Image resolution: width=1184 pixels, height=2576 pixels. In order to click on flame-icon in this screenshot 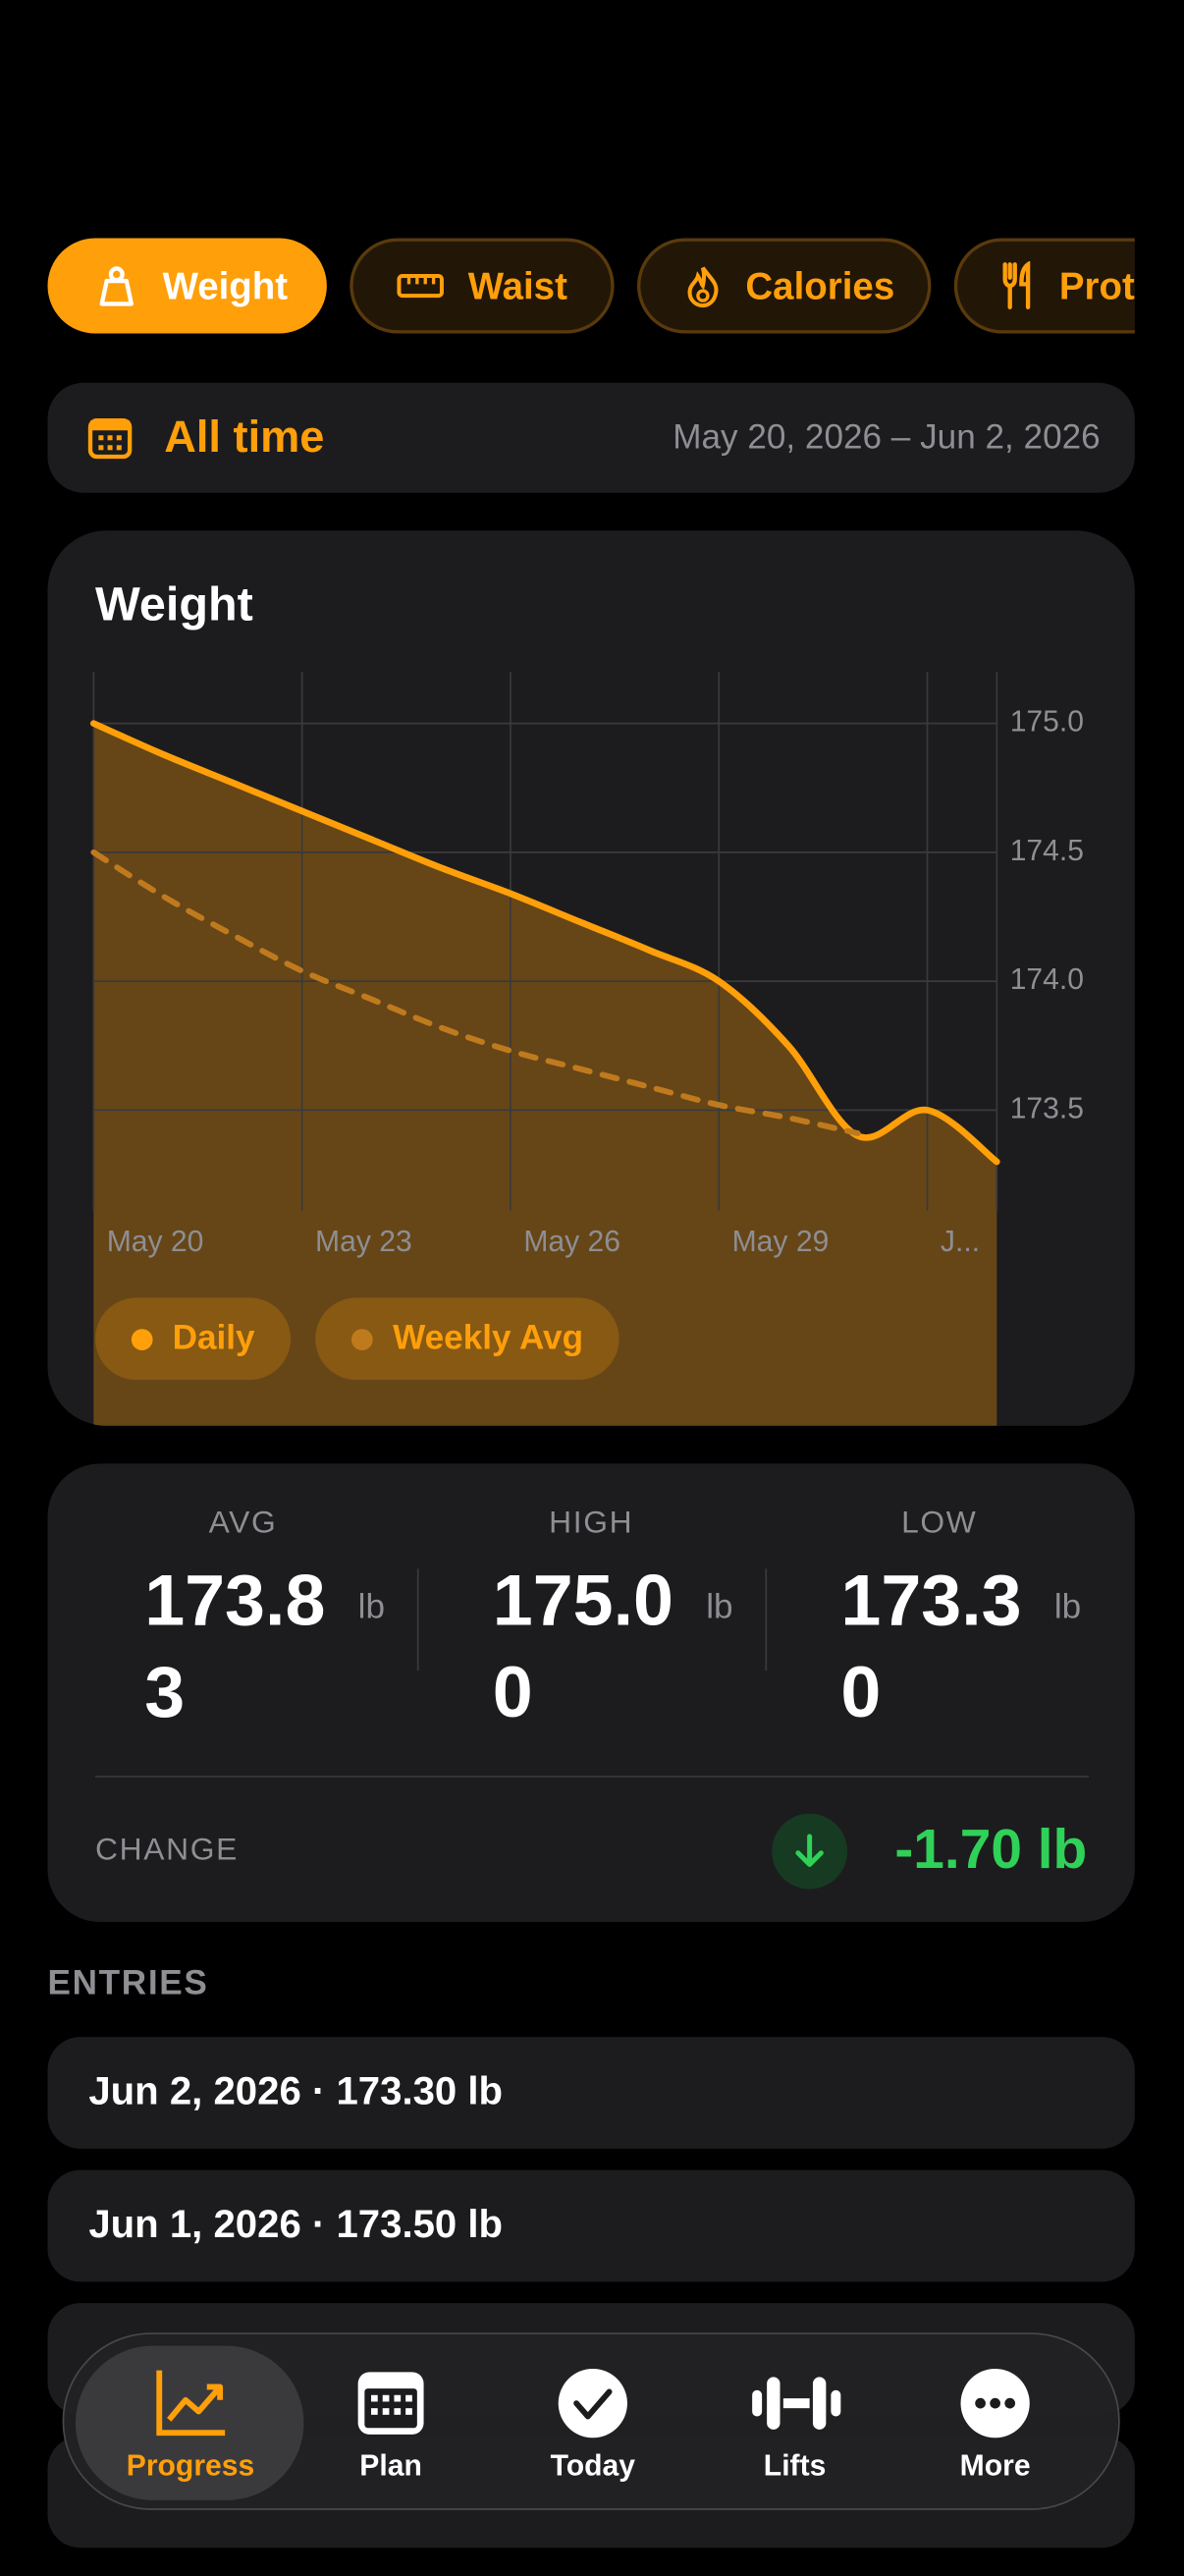, I will do `click(703, 287)`.